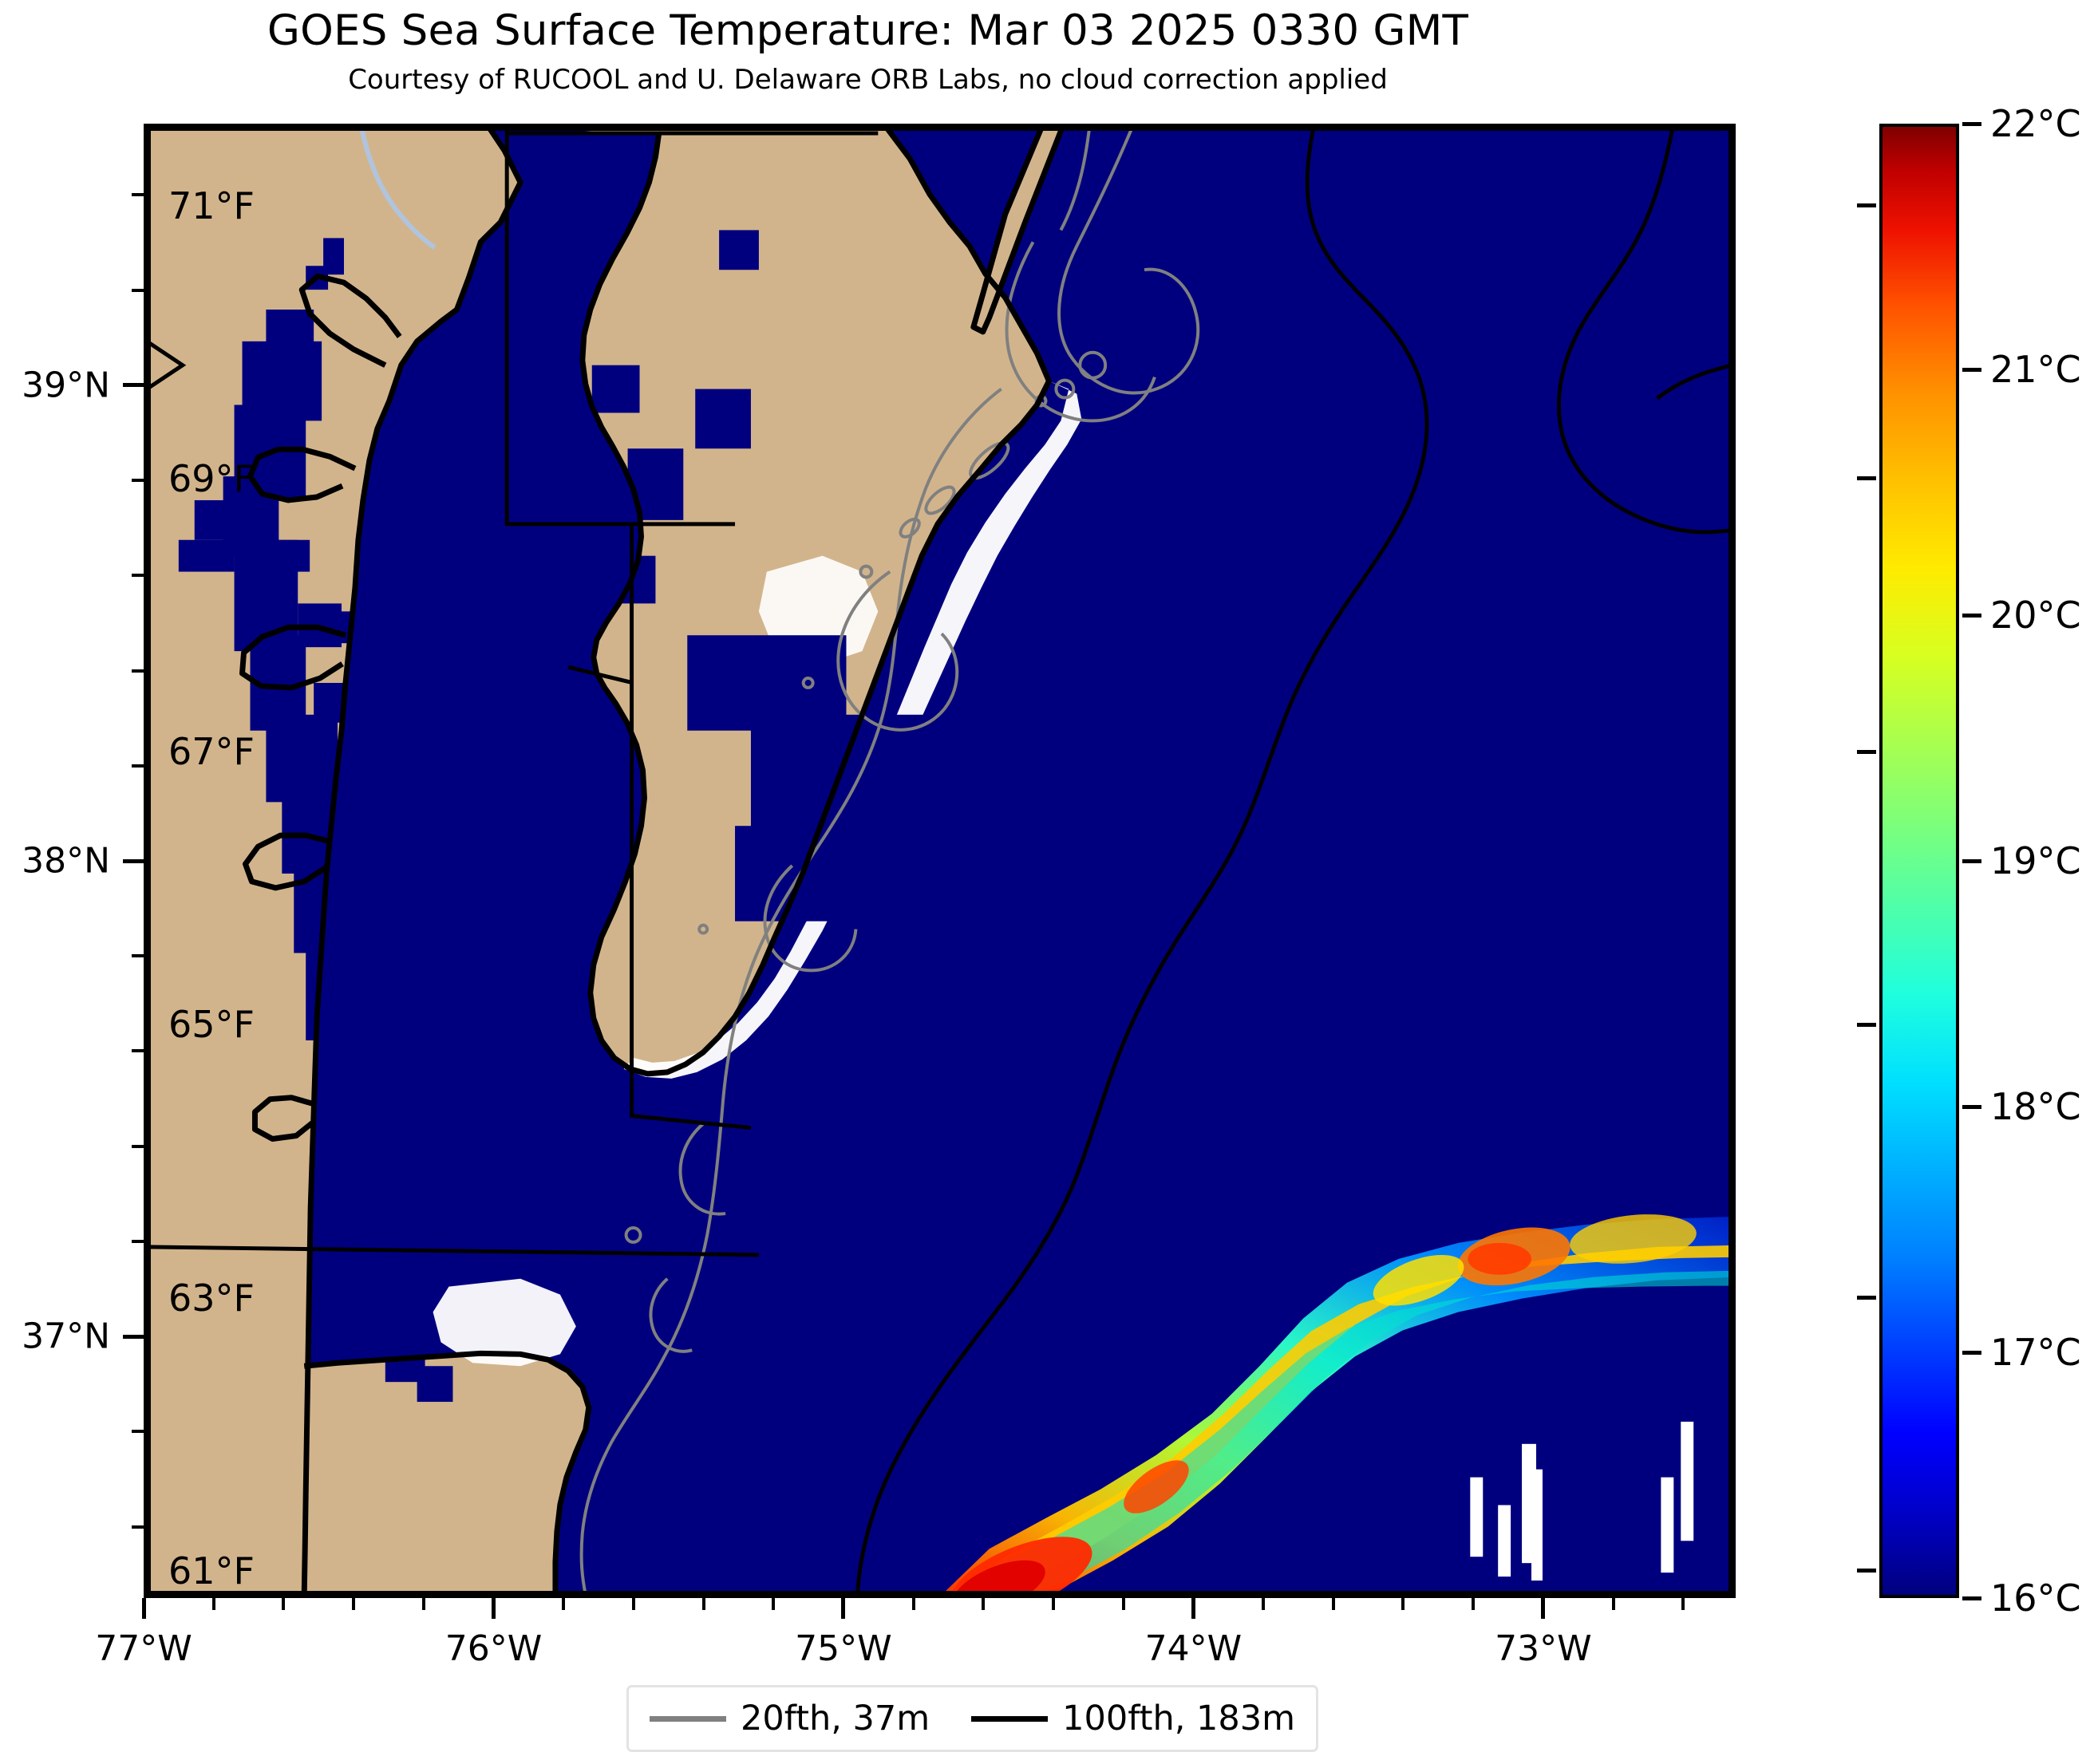 This screenshot has height=1764, width=2090. I want to click on colorbar-label-celsius: 21°C, so click(2035, 369).